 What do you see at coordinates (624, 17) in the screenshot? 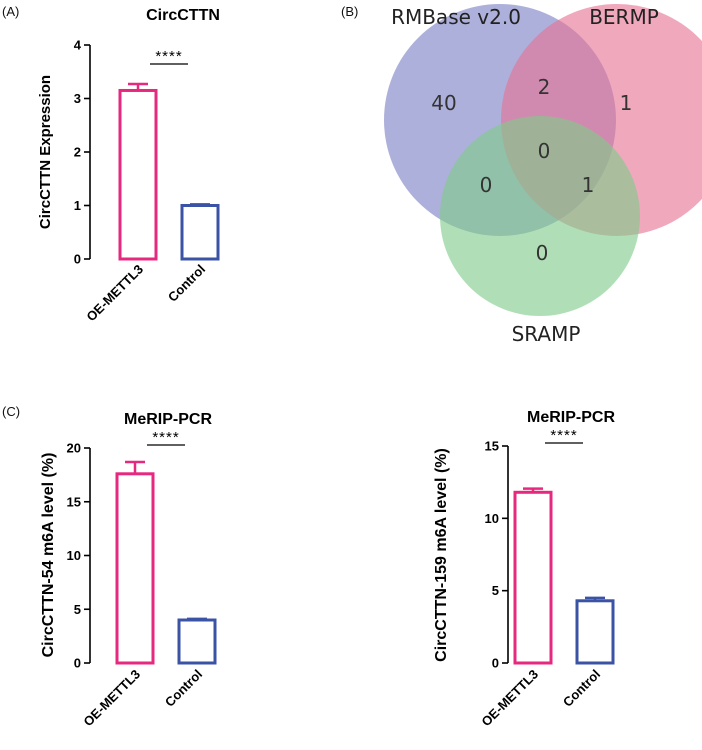
I see `venn-label-bermp: BERMP` at bounding box center [624, 17].